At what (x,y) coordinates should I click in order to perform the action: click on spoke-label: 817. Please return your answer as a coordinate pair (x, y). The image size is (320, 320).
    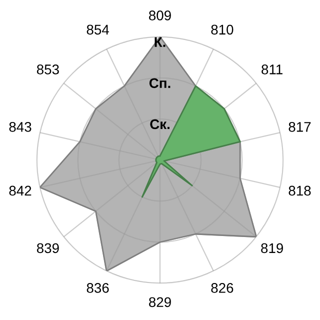
    Looking at the image, I should click on (299, 127).